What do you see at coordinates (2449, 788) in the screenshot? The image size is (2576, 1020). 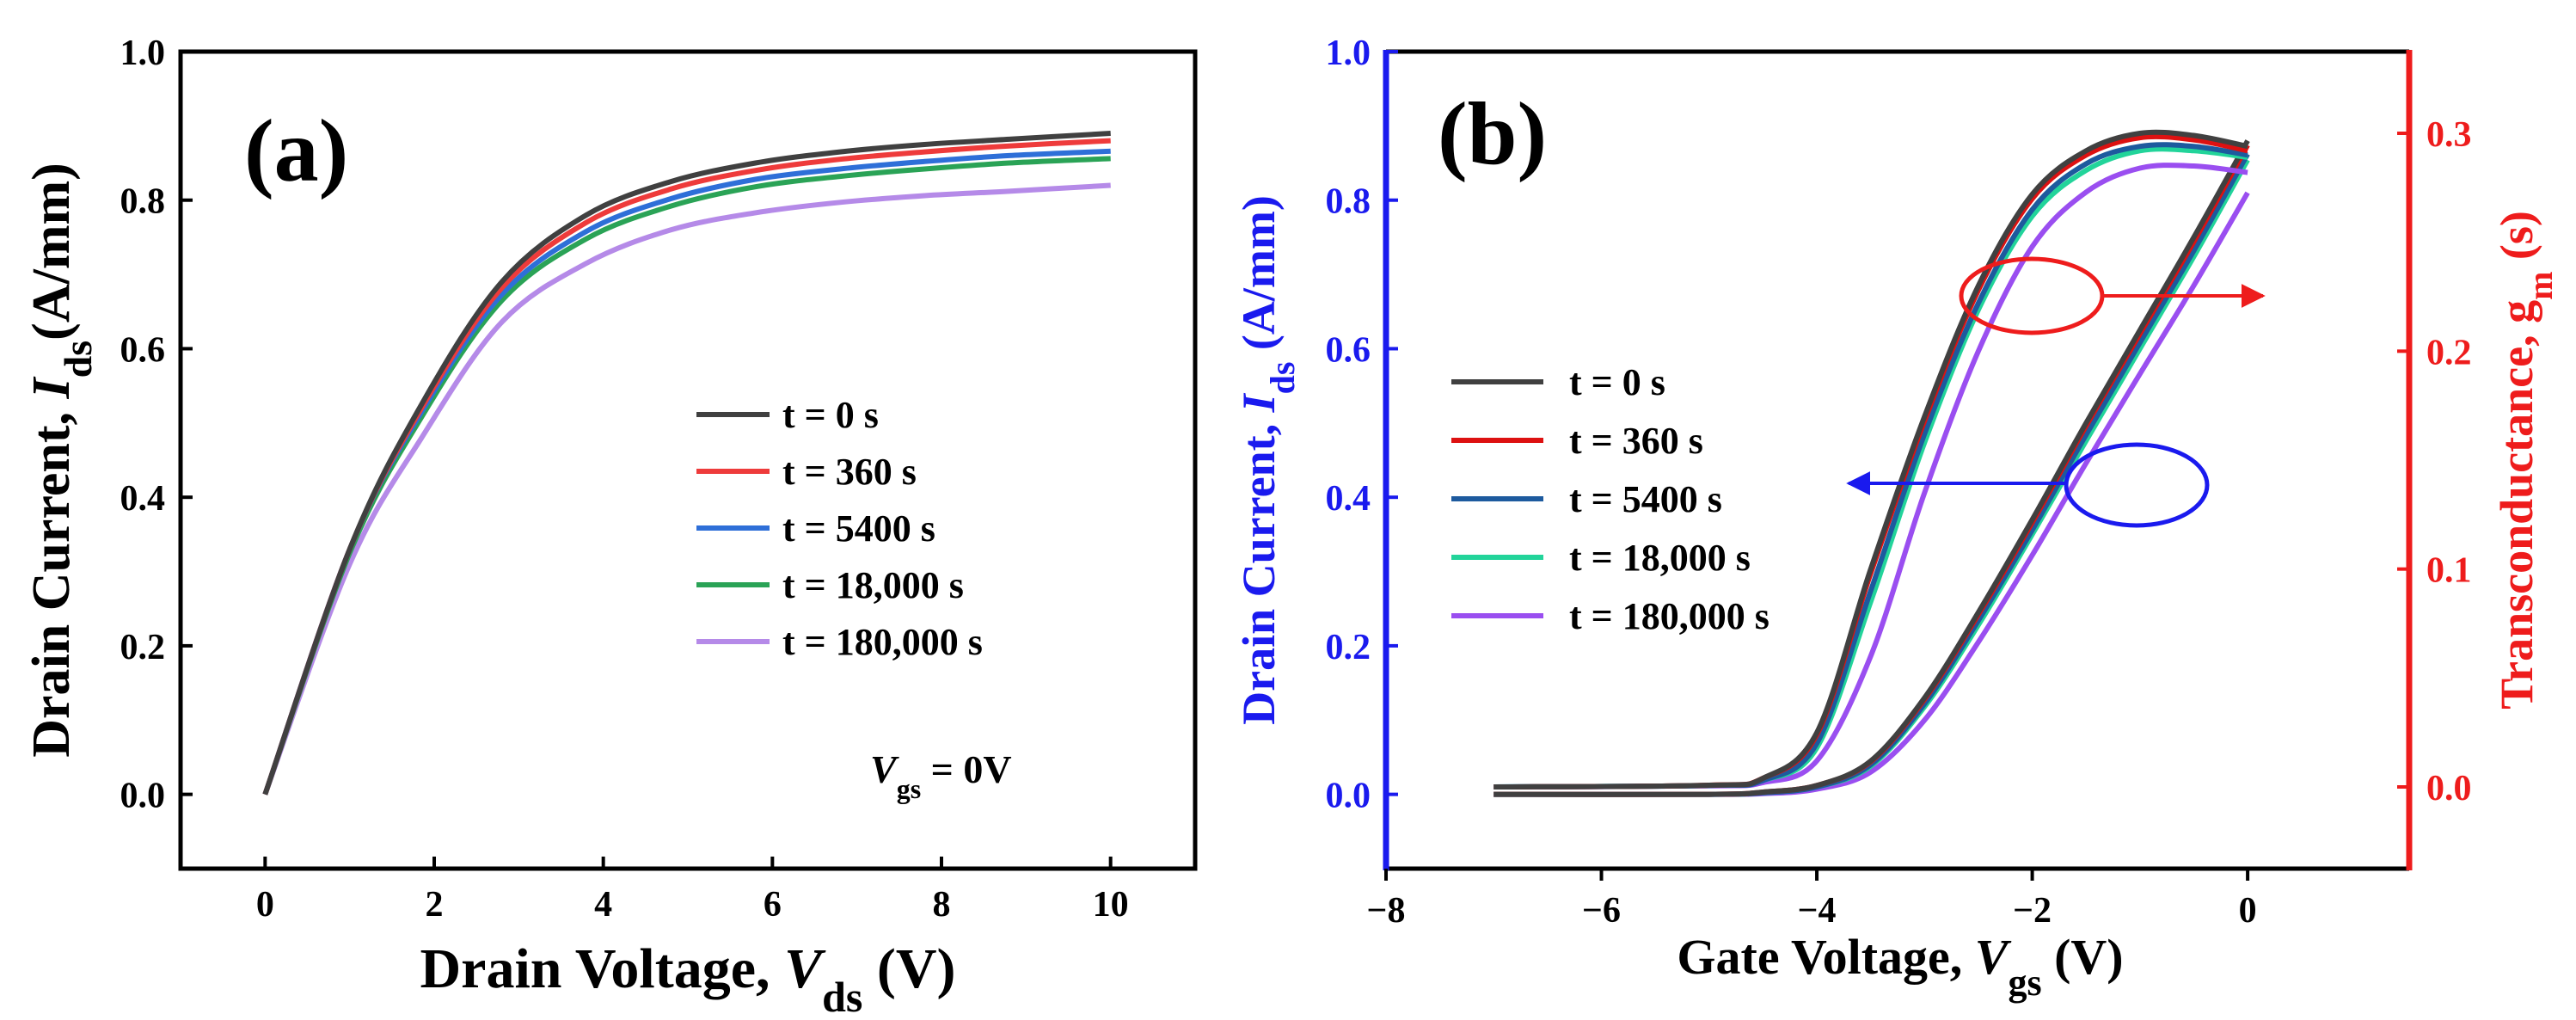 I see `panel-b-right-tick-label: 0.0` at bounding box center [2449, 788].